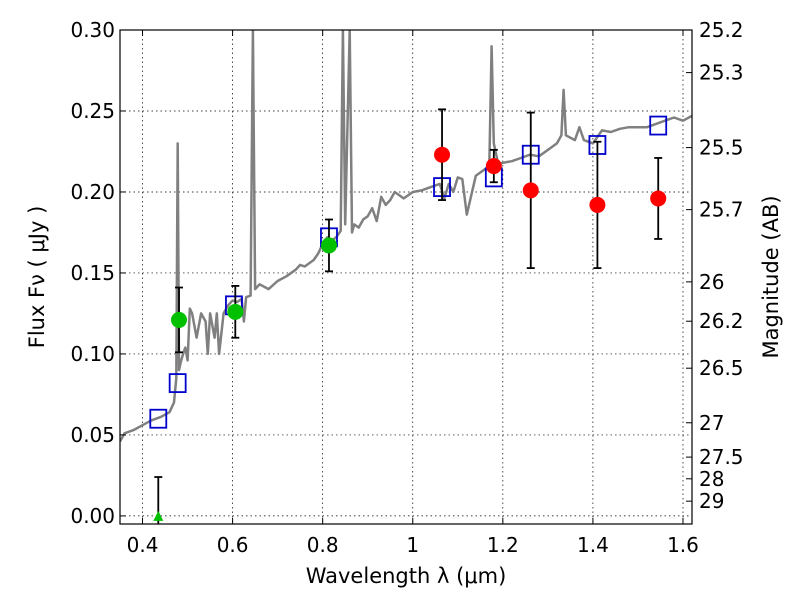  What do you see at coordinates (771, 276) in the screenshot?
I see `right-axis-title: Magnitude (AB)` at bounding box center [771, 276].